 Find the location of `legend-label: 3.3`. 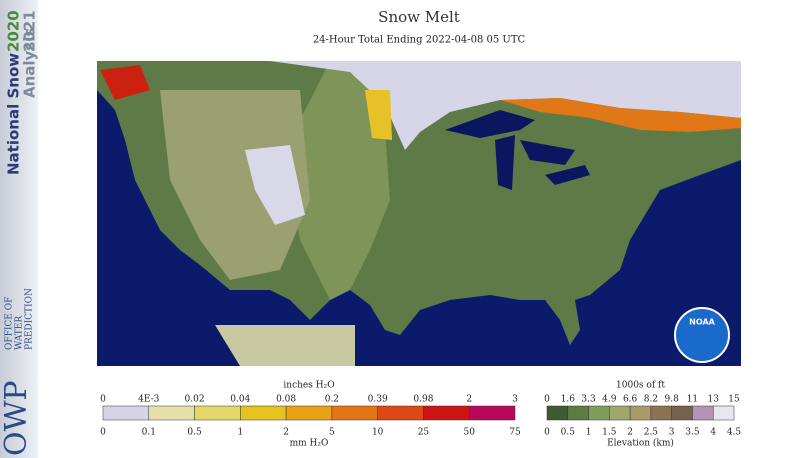

legend-label: 3.3 is located at coordinates (588, 400).